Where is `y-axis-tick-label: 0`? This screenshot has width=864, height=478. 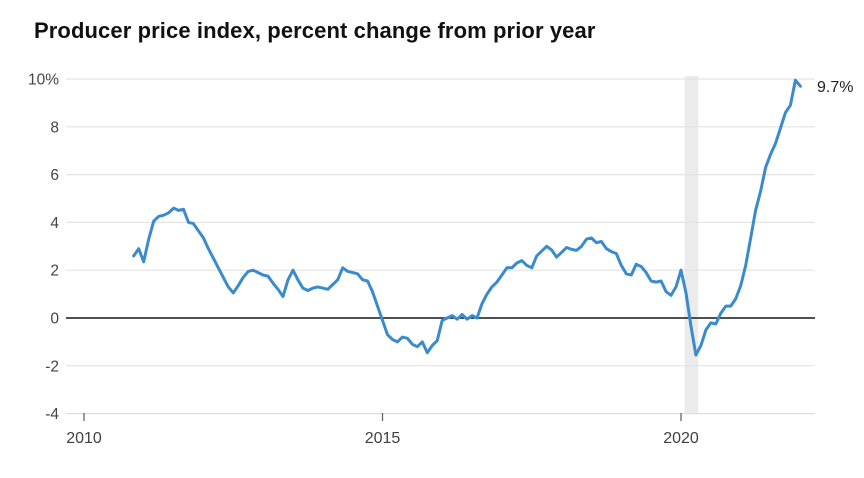 y-axis-tick-label: 0 is located at coordinates (54, 319).